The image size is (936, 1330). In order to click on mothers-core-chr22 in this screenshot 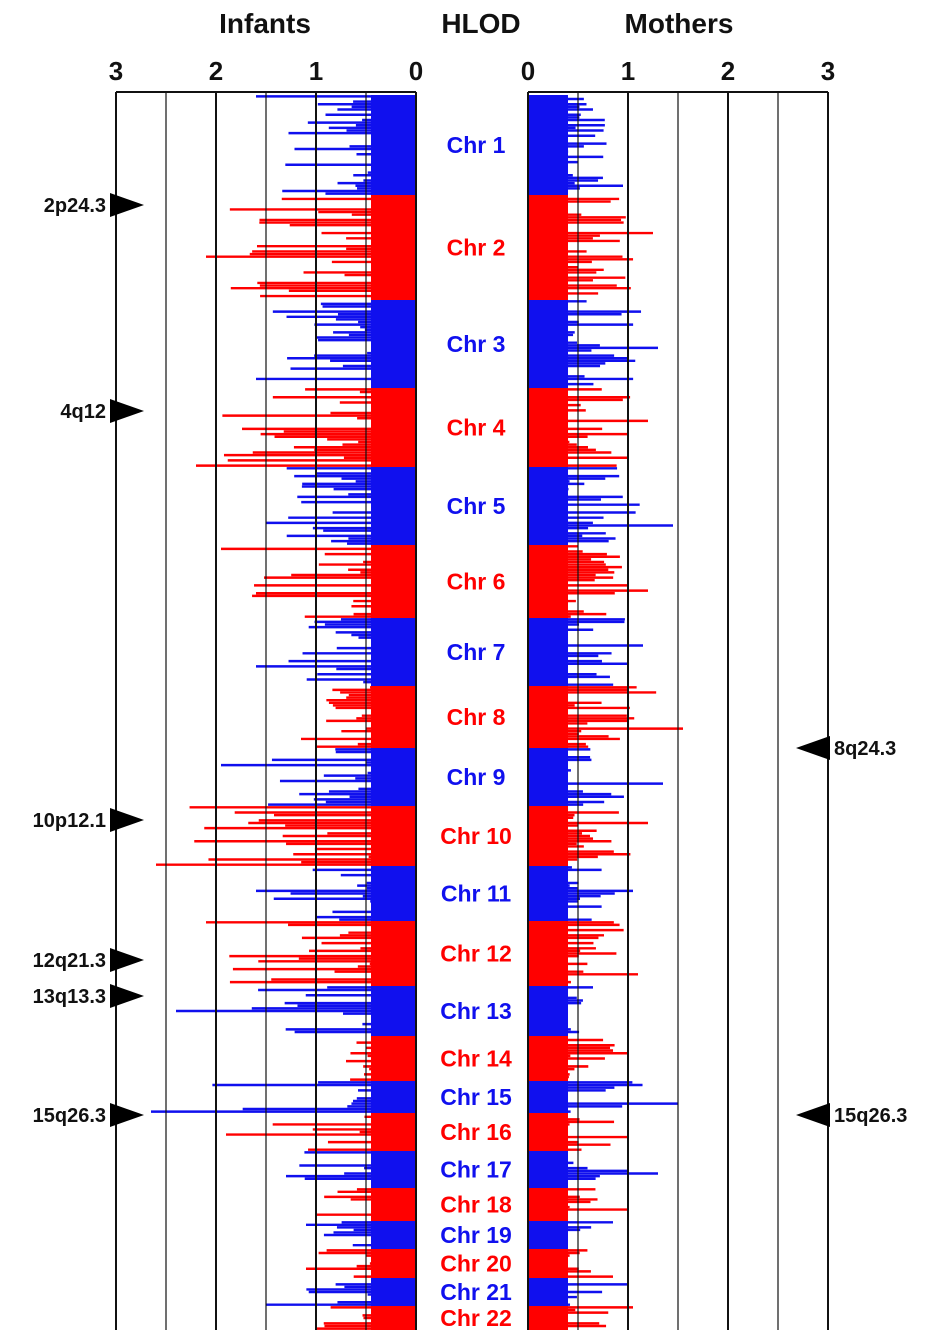, I will do `click(548, 1318)`.